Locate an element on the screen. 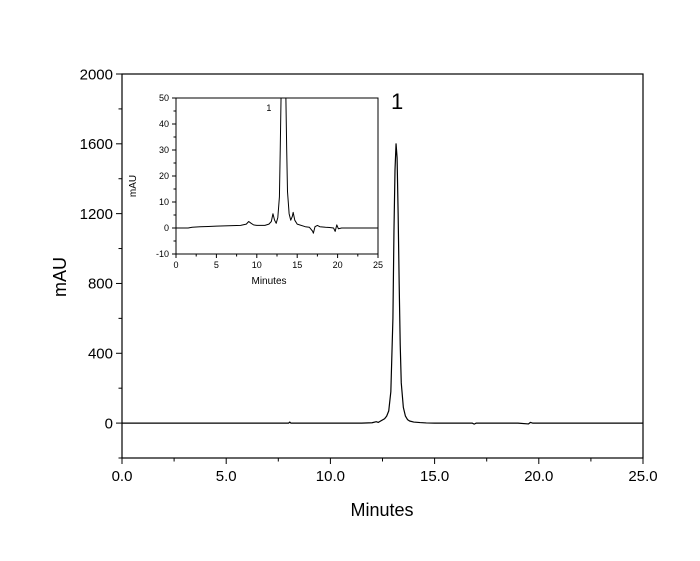 The image size is (700, 561). inset-x-tick-label: 20 is located at coordinates (338, 265).